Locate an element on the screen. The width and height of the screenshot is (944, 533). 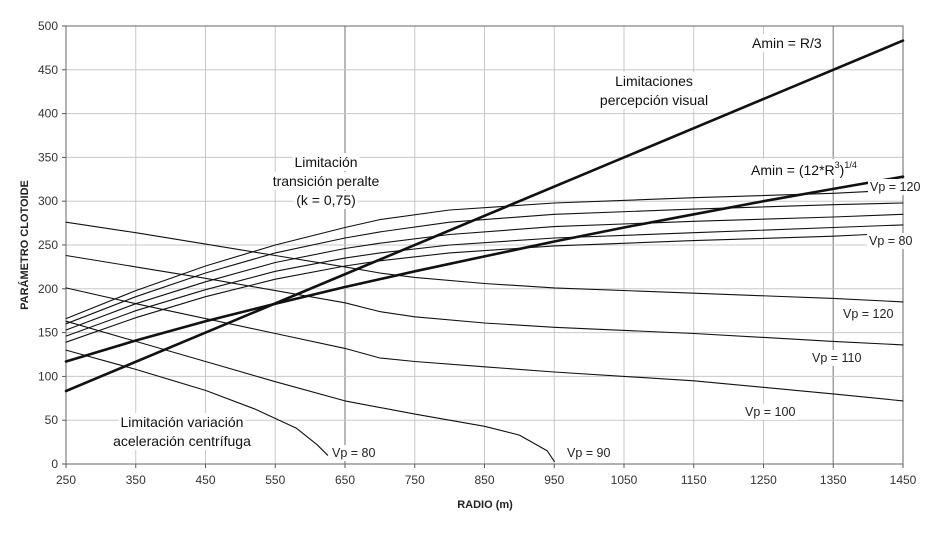
label-vp80-upper: Vp = 80 is located at coordinates (890, 241).